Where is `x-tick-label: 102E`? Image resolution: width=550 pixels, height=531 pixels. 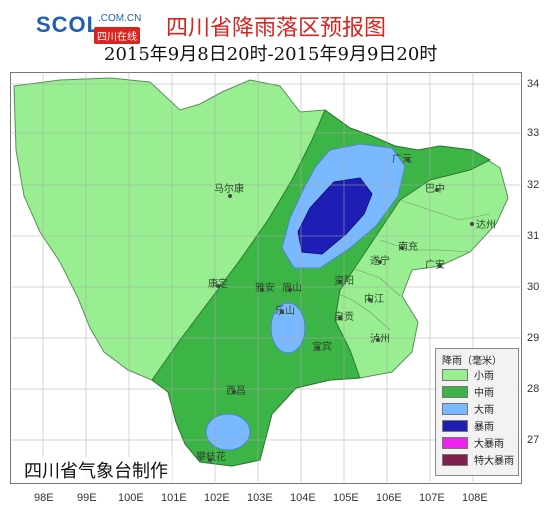
x-tick-label: 102E is located at coordinates (217, 498).